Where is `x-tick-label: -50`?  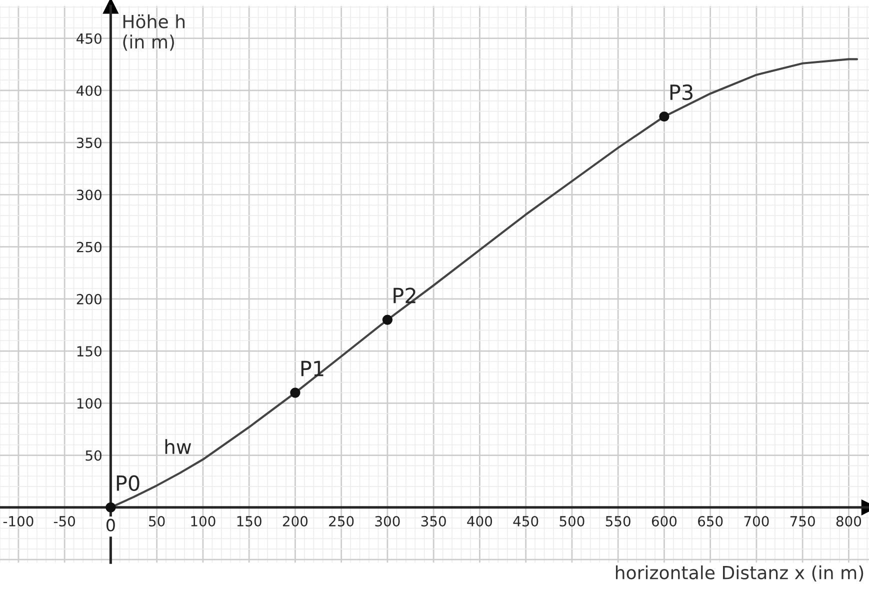 x-tick-label: -50 is located at coordinates (64, 521).